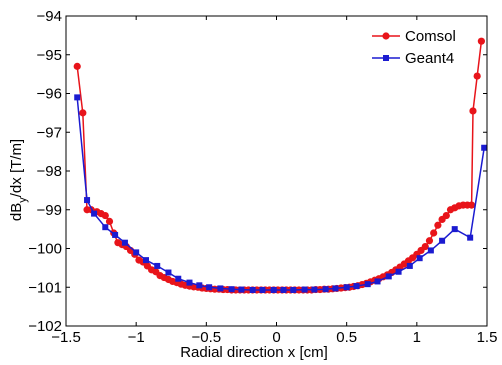  Describe the element at coordinates (346, 337) in the screenshot. I see `x-tick-label: 0.5` at that location.